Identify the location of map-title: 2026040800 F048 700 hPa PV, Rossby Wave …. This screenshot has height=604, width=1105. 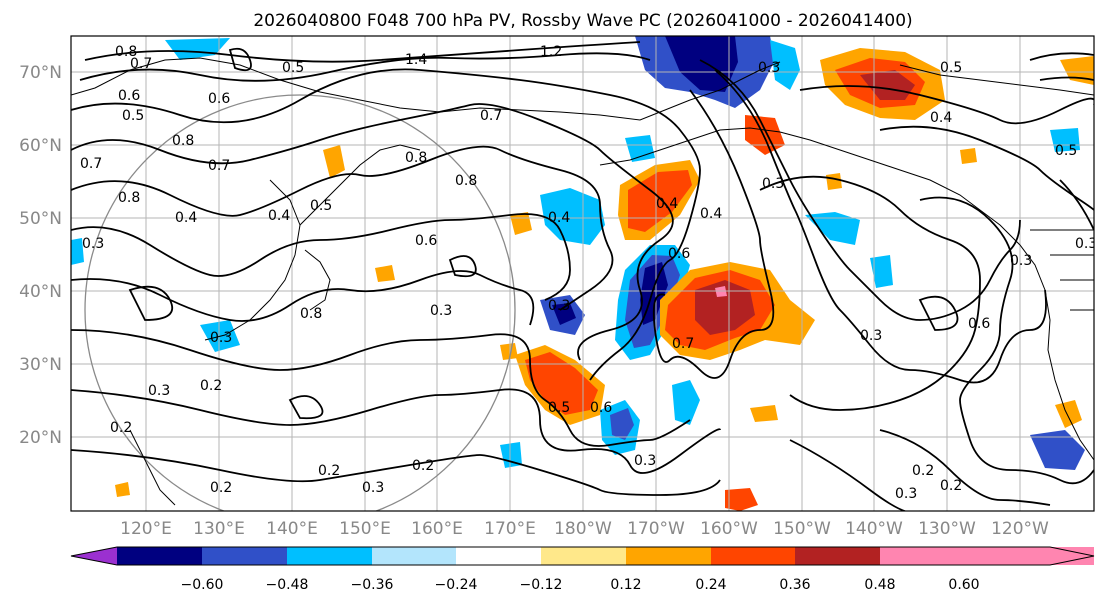
(582, 21).